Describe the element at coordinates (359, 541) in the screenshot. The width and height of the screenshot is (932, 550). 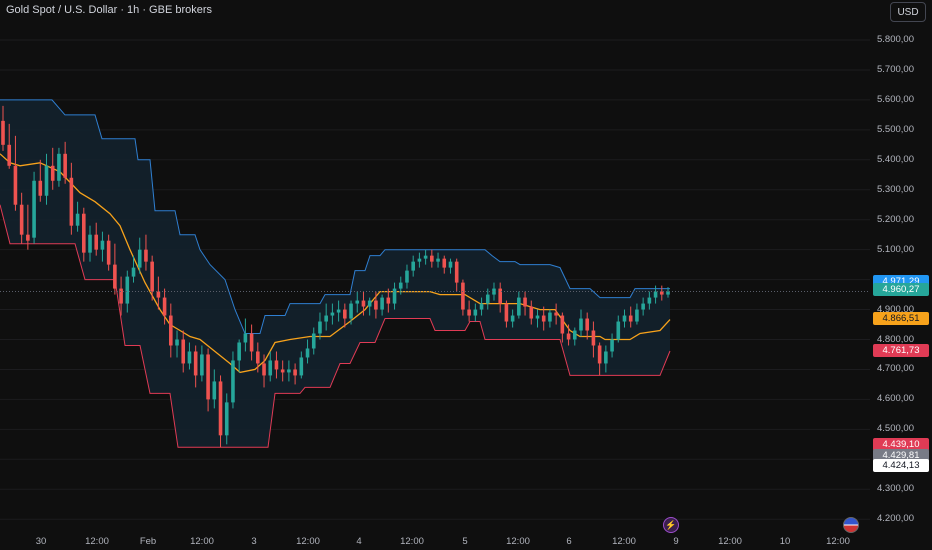
I see `x-tick-label: 4` at that location.